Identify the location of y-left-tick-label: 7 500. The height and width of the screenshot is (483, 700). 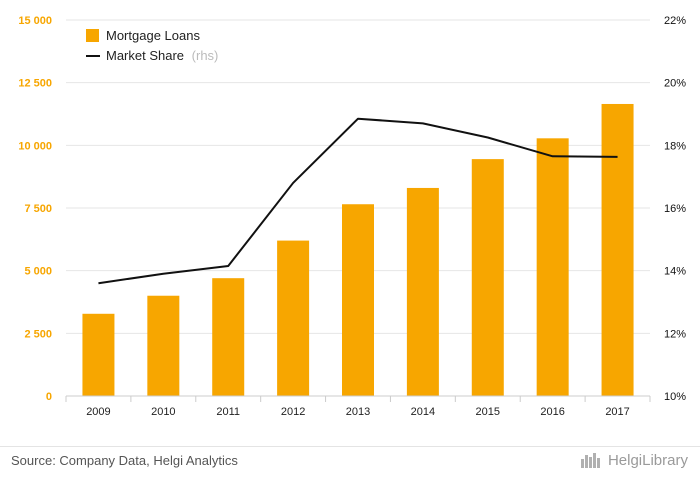
(38, 209).